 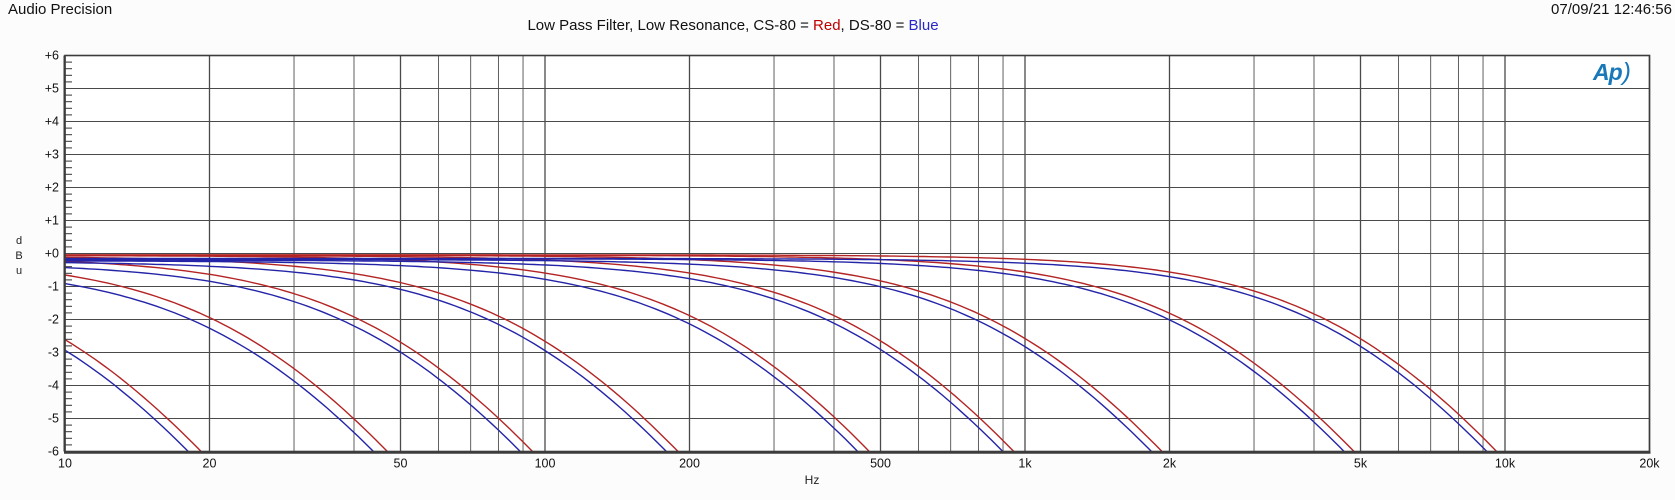 I want to click on y-tick-label: +4, so click(x=52, y=122).